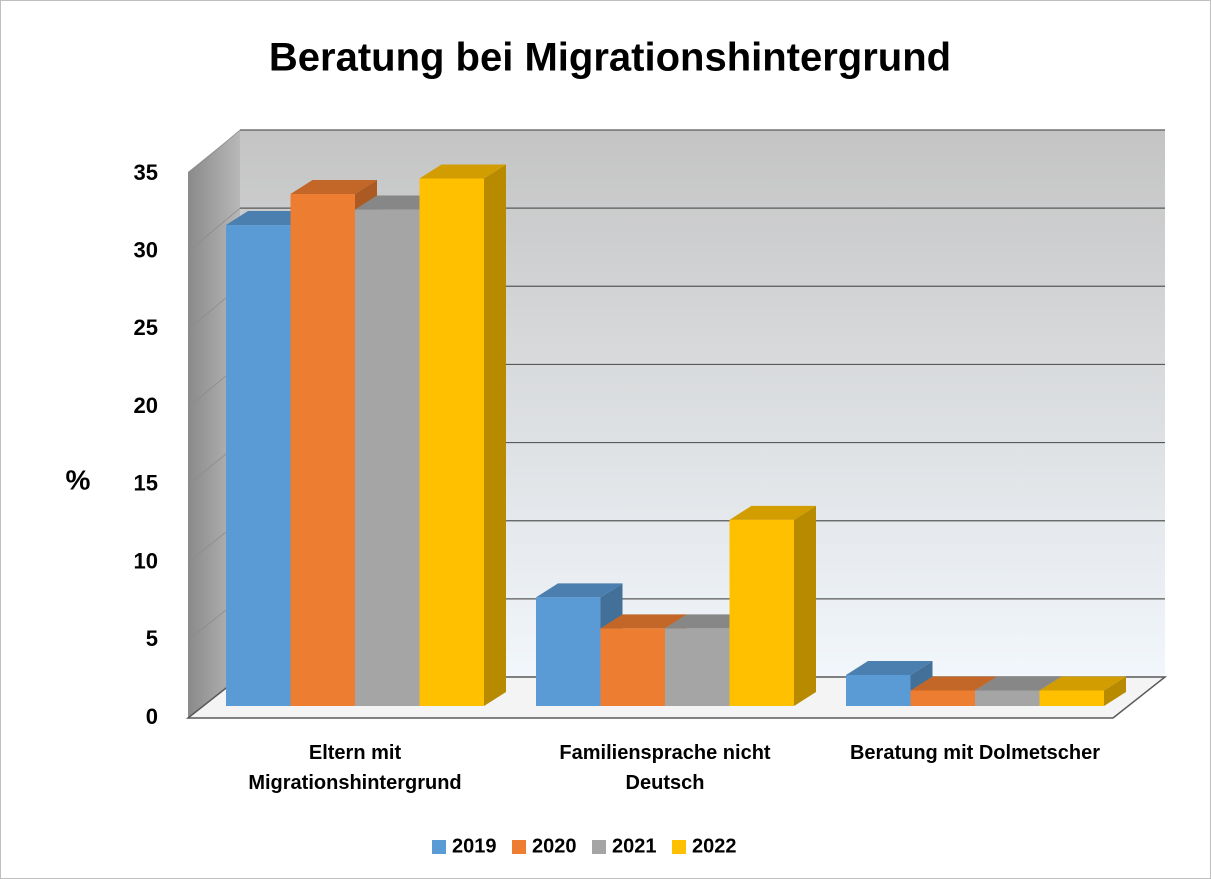 This screenshot has height=879, width=1211. What do you see at coordinates (634, 846) in the screenshot?
I see `legend-label: 2021` at bounding box center [634, 846].